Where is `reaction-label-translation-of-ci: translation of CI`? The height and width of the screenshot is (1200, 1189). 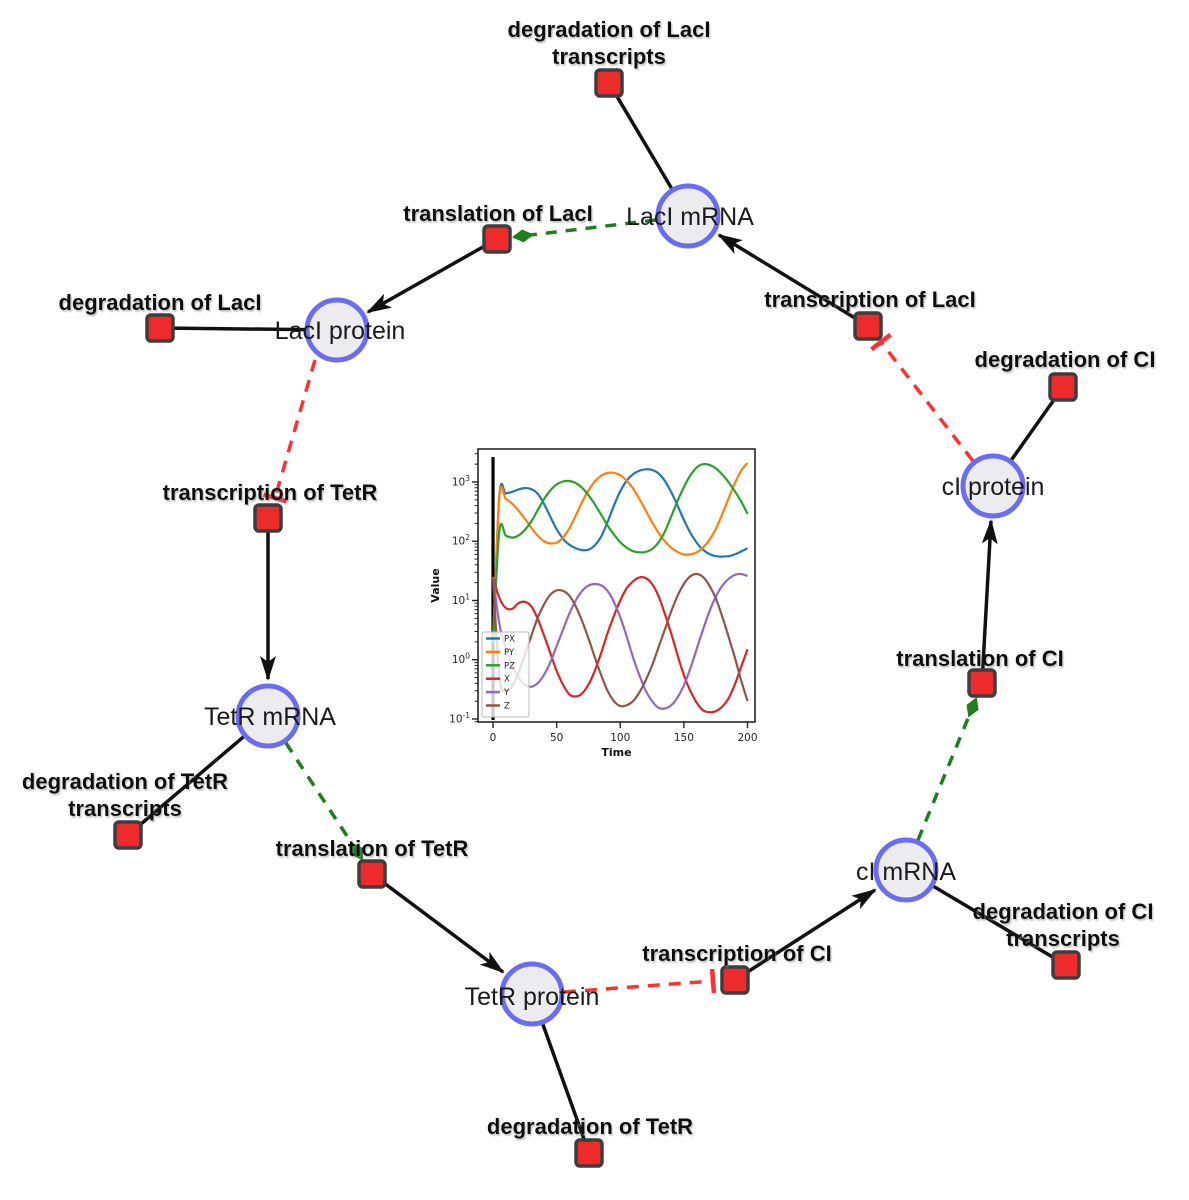 reaction-label-translation-of-ci: translation of CI is located at coordinates (979, 658).